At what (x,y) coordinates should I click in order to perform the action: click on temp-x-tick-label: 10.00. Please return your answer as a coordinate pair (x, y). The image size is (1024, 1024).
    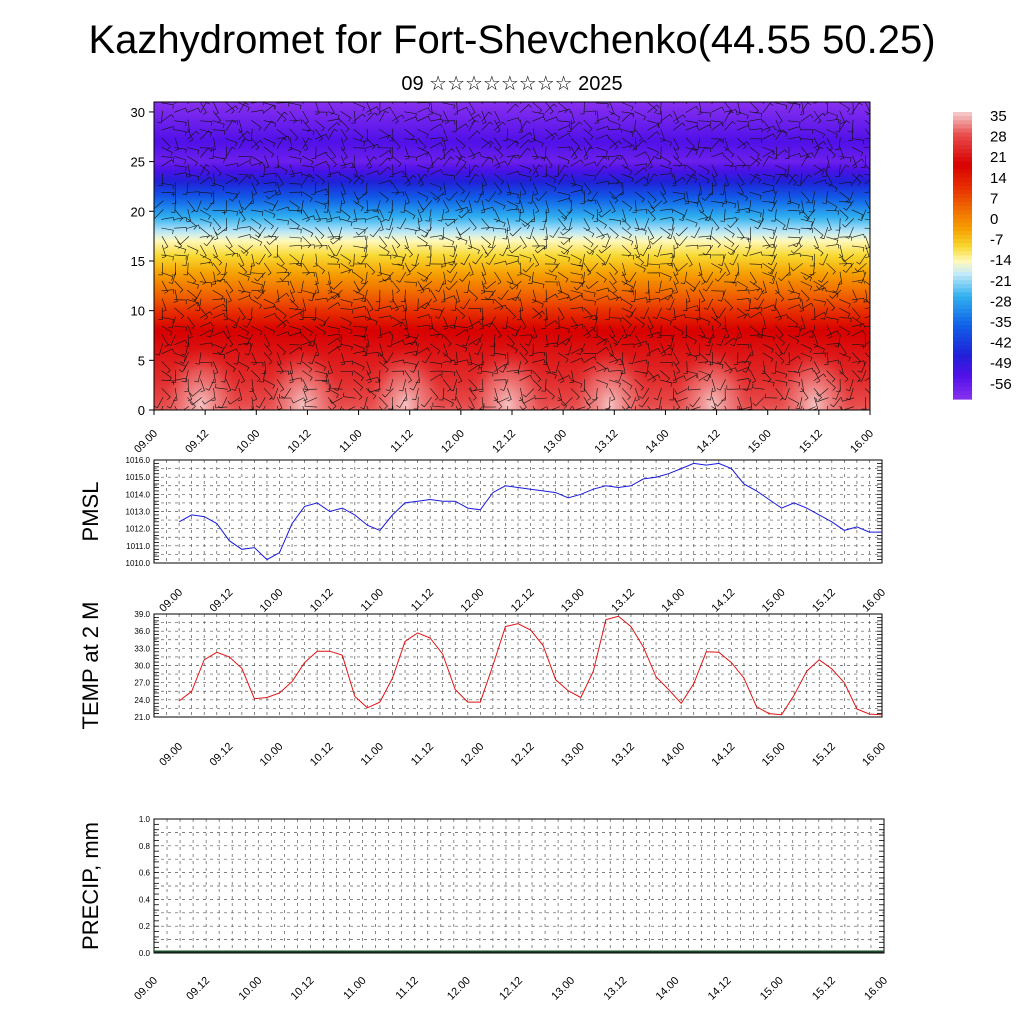
    Looking at the image, I should click on (272, 755).